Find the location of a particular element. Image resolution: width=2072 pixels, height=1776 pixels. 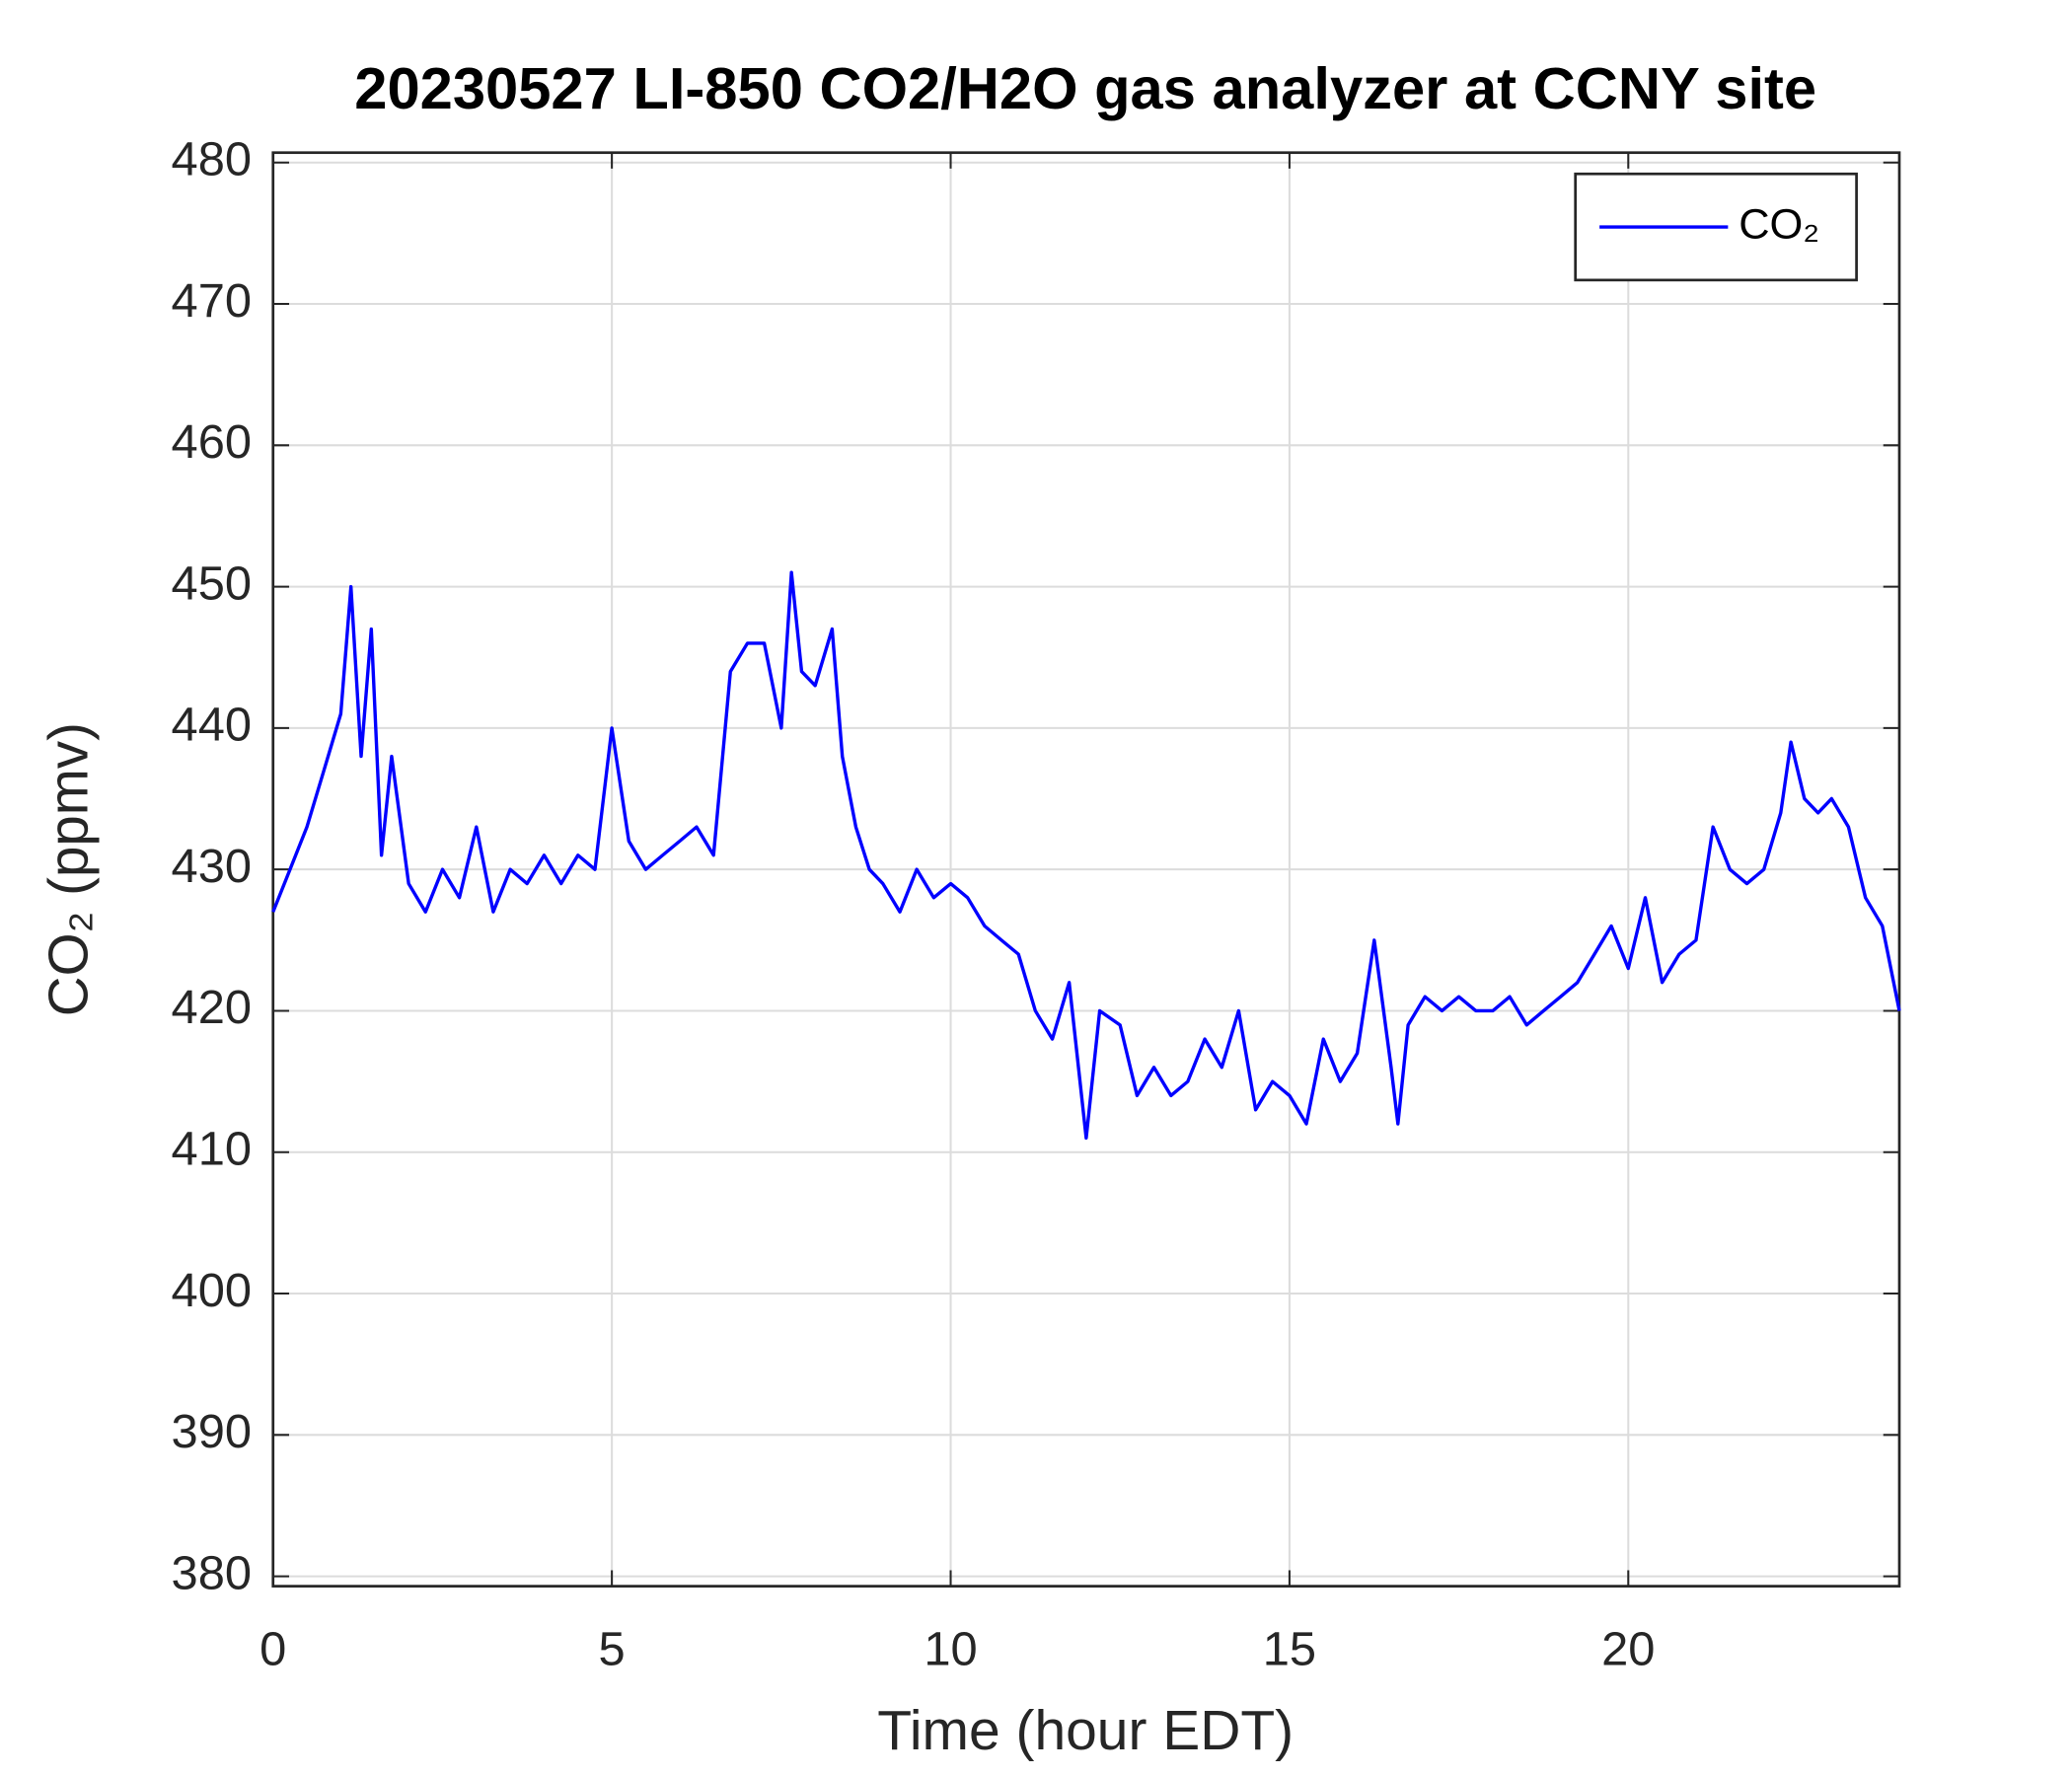

x-tick-label: 0 is located at coordinates (272, 1650).